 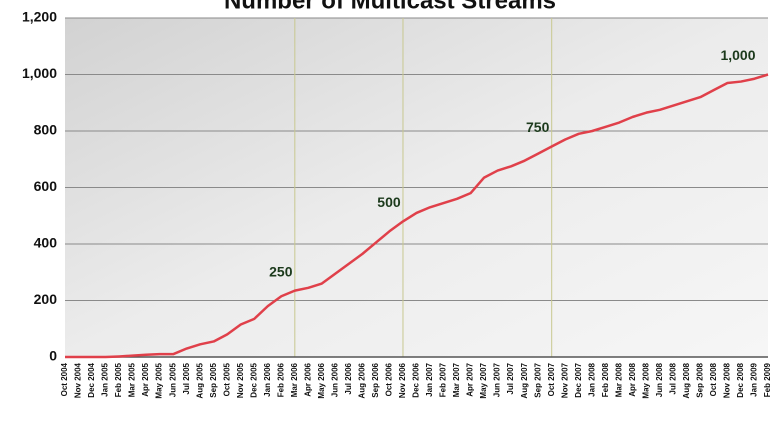 I want to click on x-tick-label: Feb 2008, so click(x=605, y=379).